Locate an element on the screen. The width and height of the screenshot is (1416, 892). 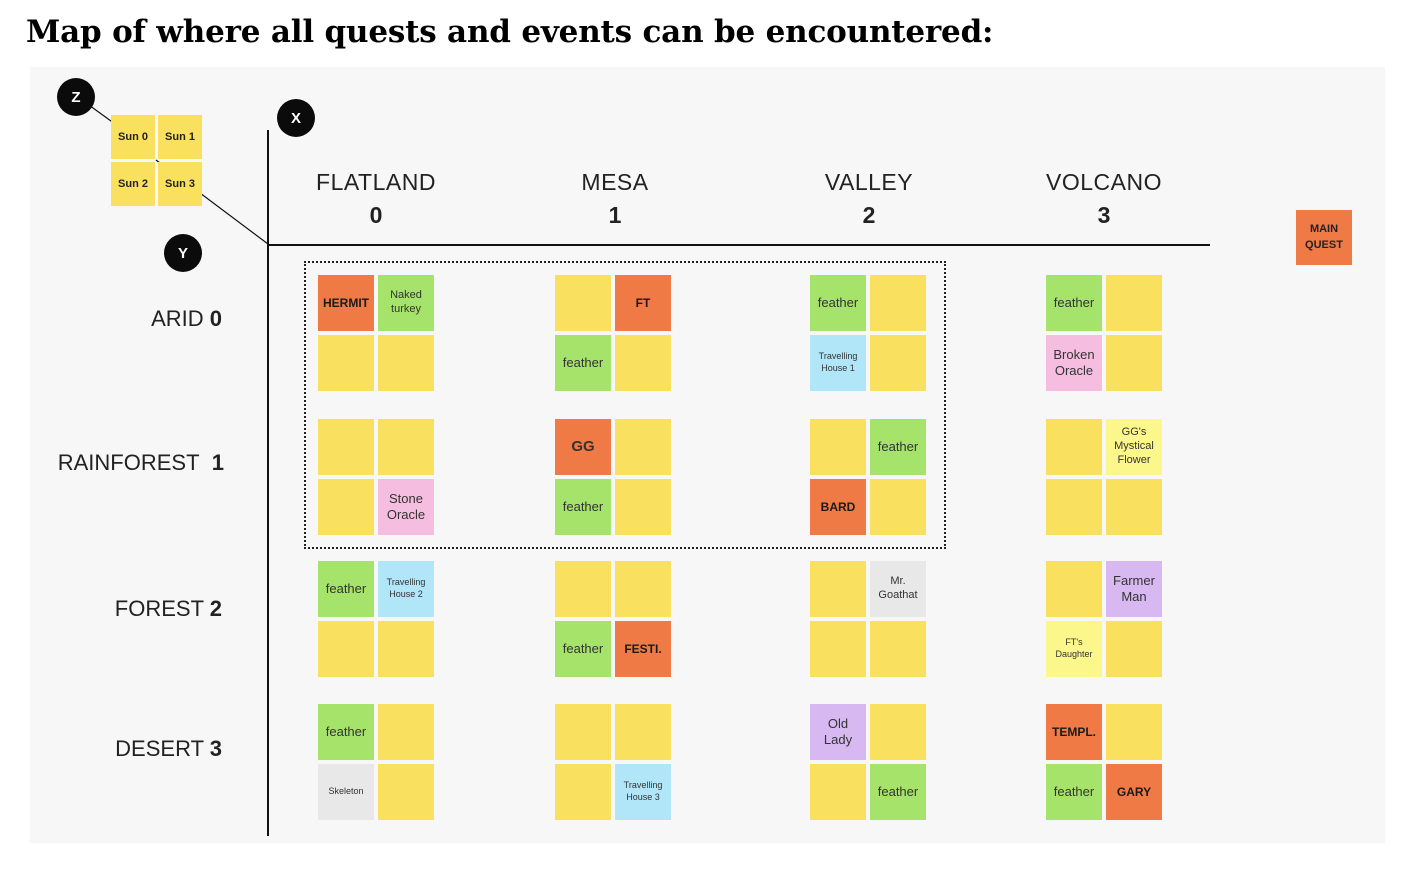
row-name: RAINFOREST is located at coordinates (128, 462).